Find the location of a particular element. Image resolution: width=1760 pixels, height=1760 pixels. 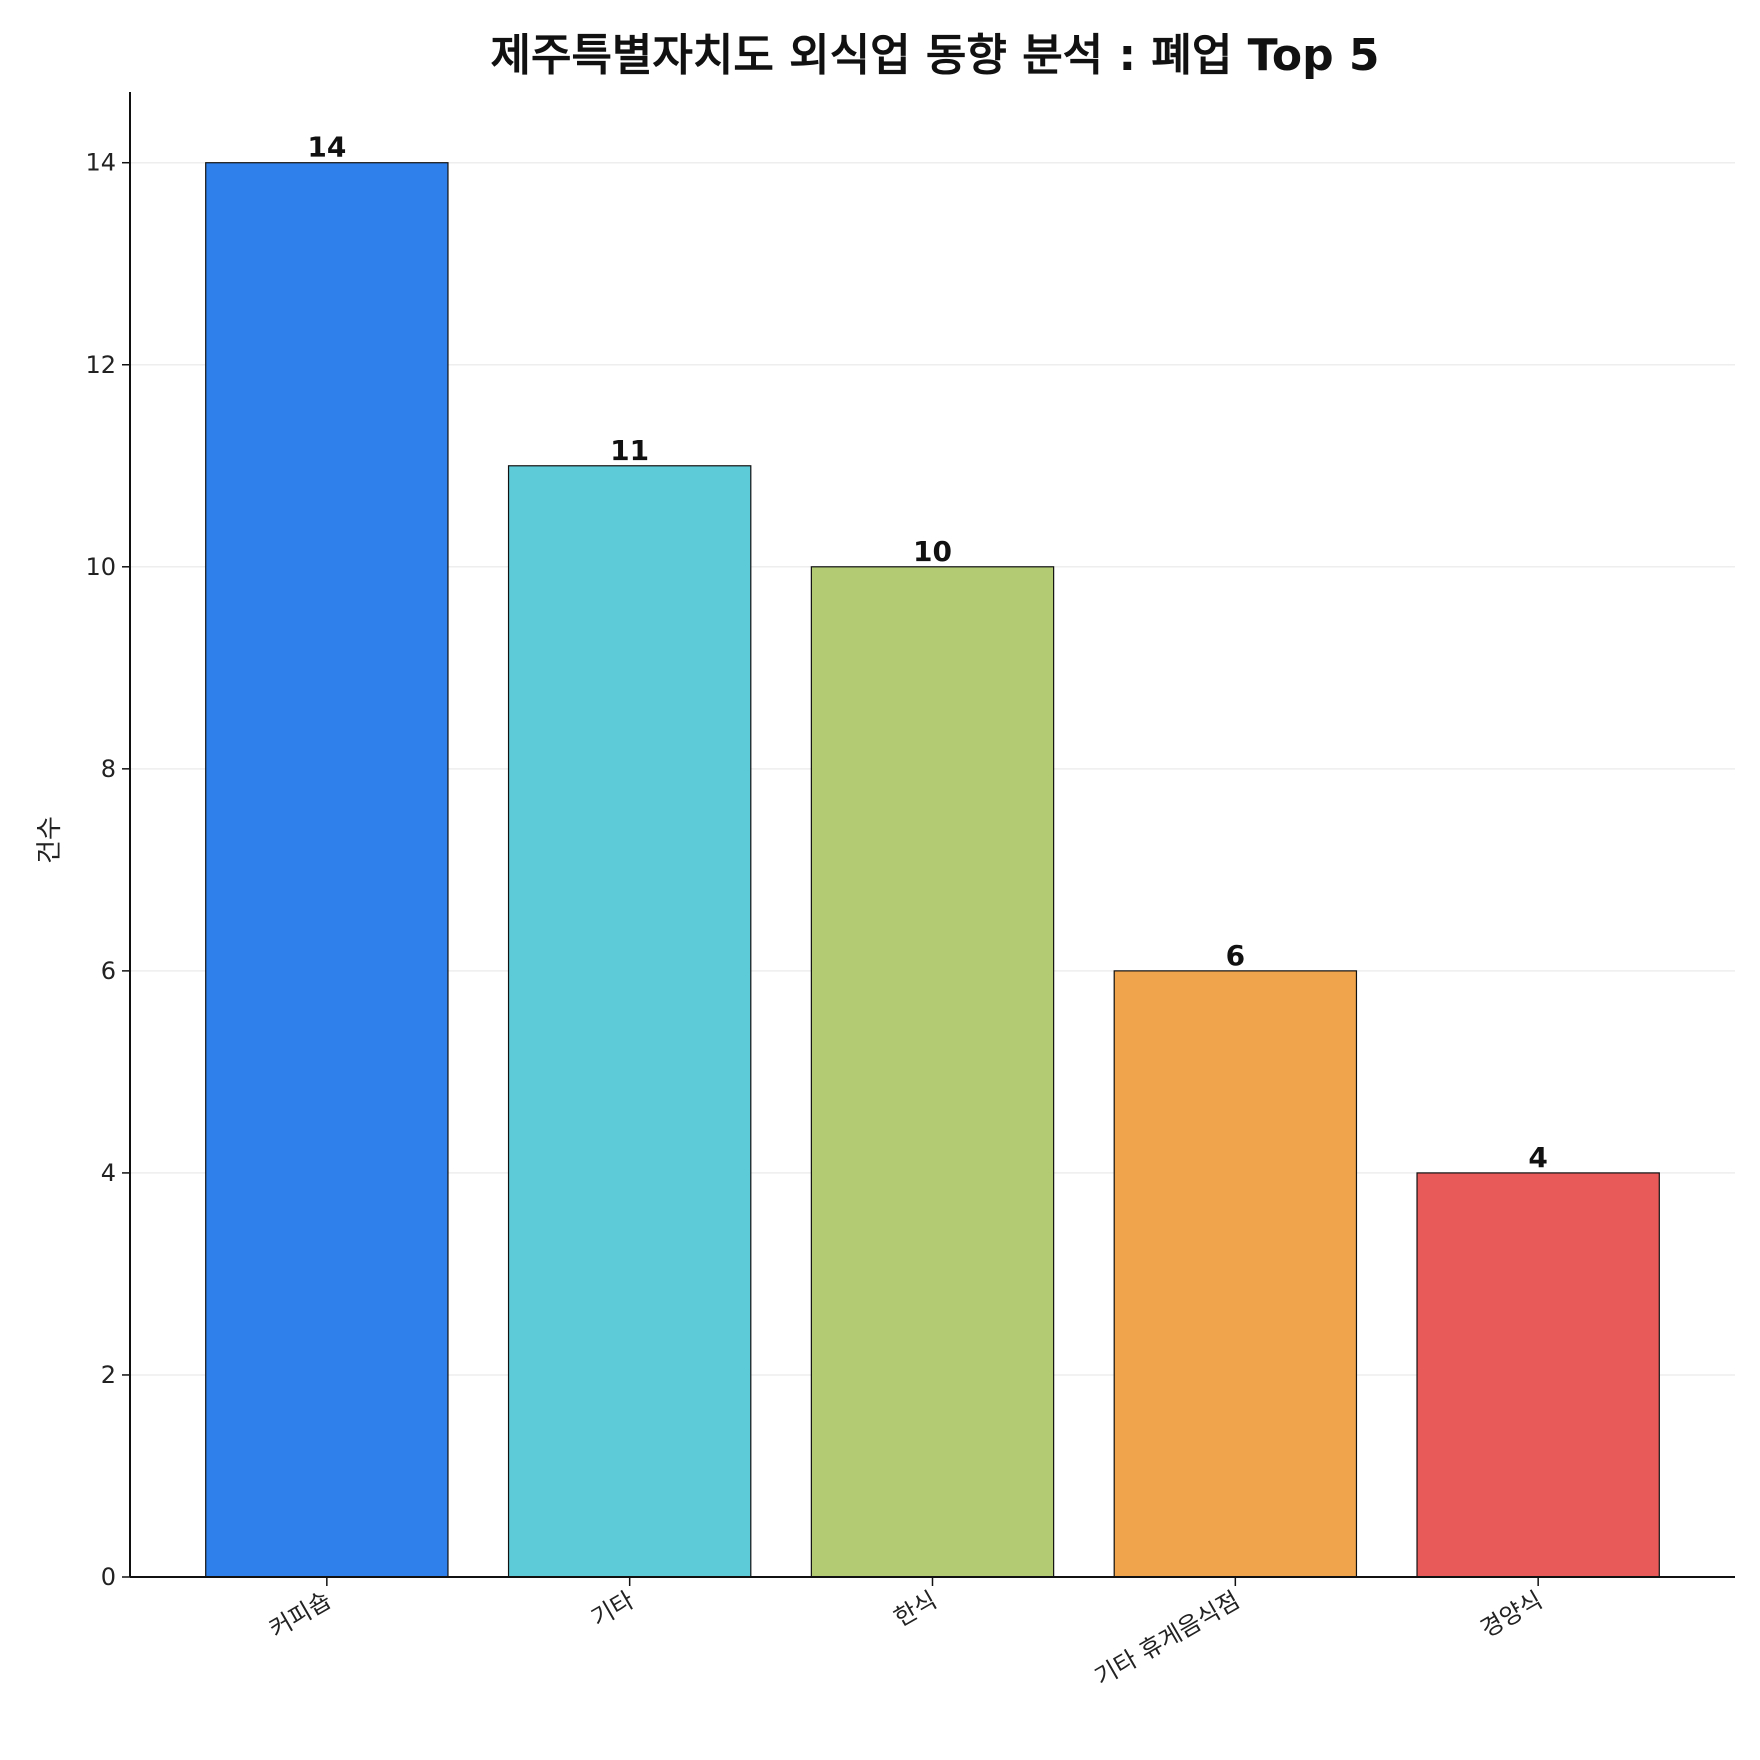

chart-title: 제주특별자치도 외식업 동향 분석 : 폐업 Top 5 is located at coordinates (934, 55).